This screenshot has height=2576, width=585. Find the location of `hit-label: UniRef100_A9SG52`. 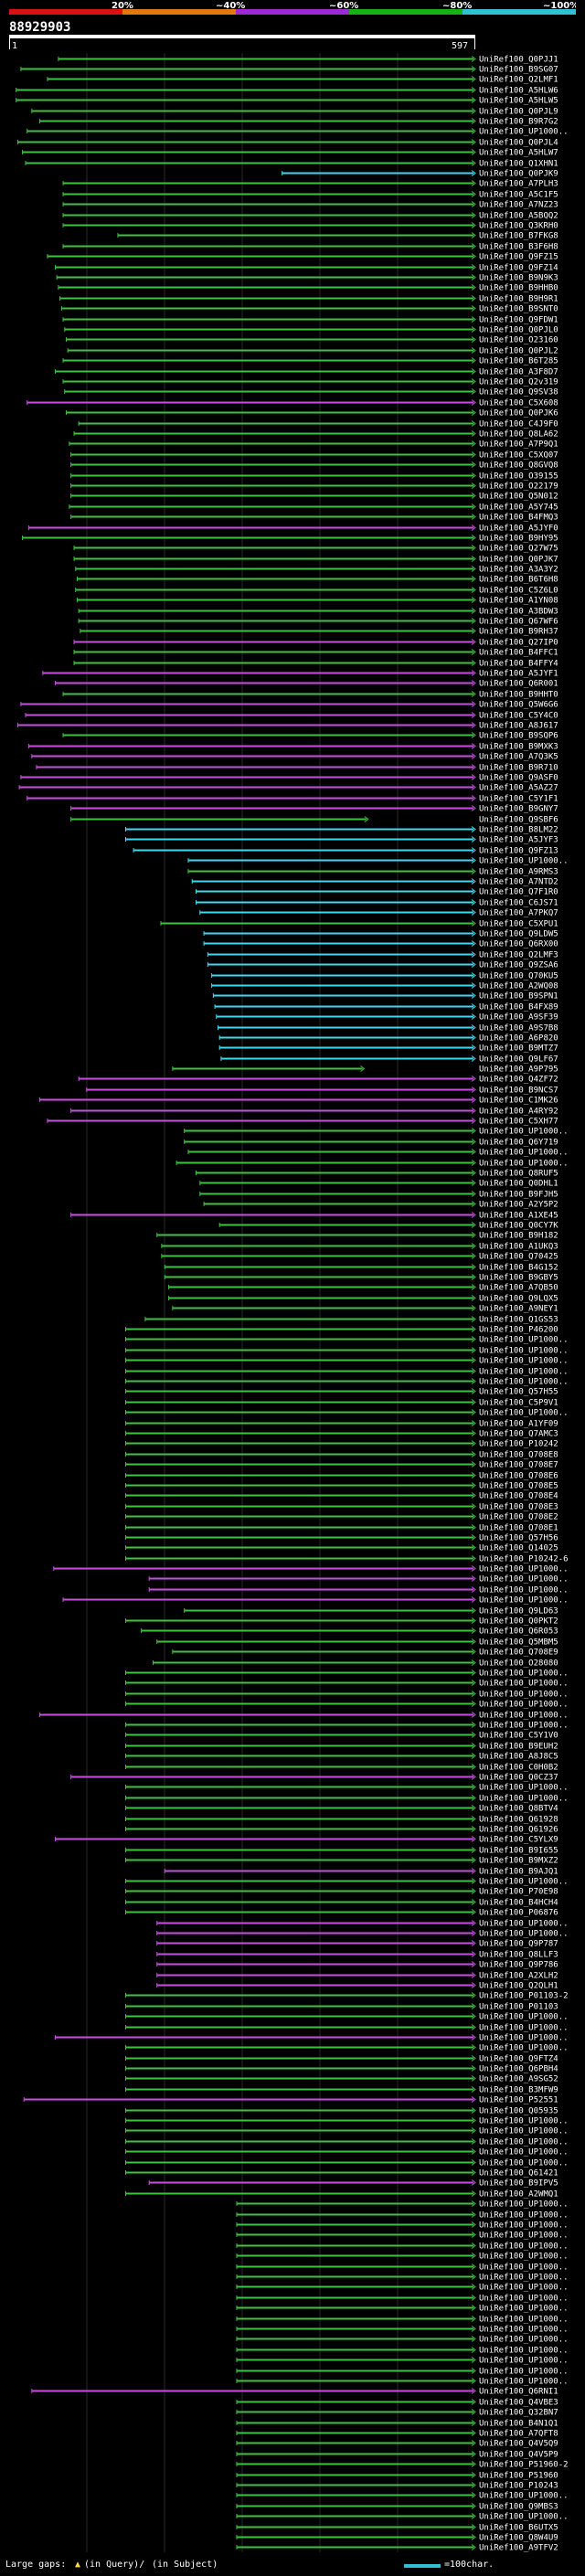

hit-label: UniRef100_A9SG52 is located at coordinates (518, 2079).